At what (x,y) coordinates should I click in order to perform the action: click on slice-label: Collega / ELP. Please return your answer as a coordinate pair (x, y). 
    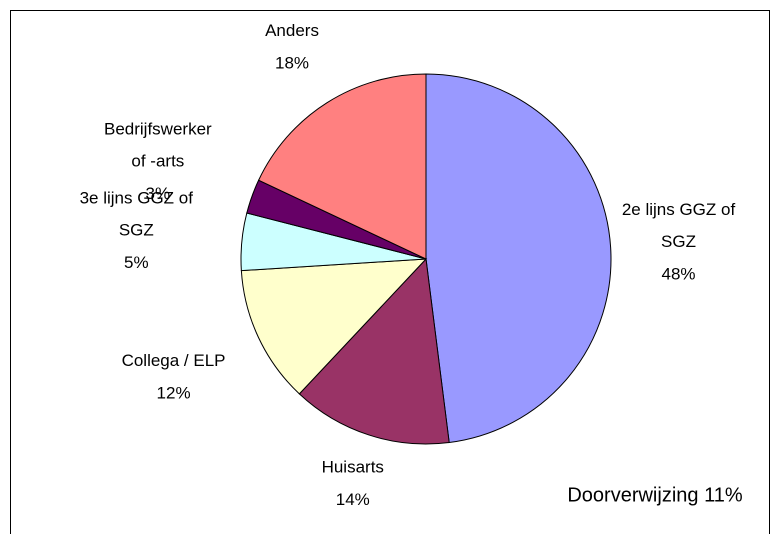
    Looking at the image, I should click on (174, 360).